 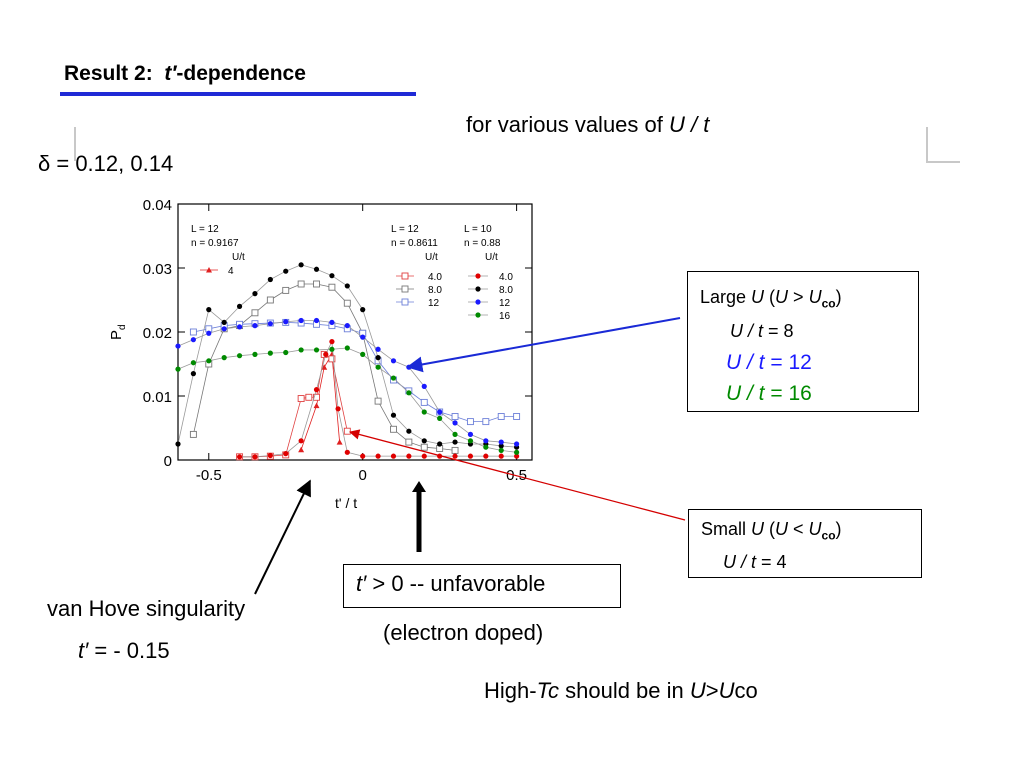 What do you see at coordinates (168, 461) in the screenshot?
I see `y-tick-label: 0` at bounding box center [168, 461].